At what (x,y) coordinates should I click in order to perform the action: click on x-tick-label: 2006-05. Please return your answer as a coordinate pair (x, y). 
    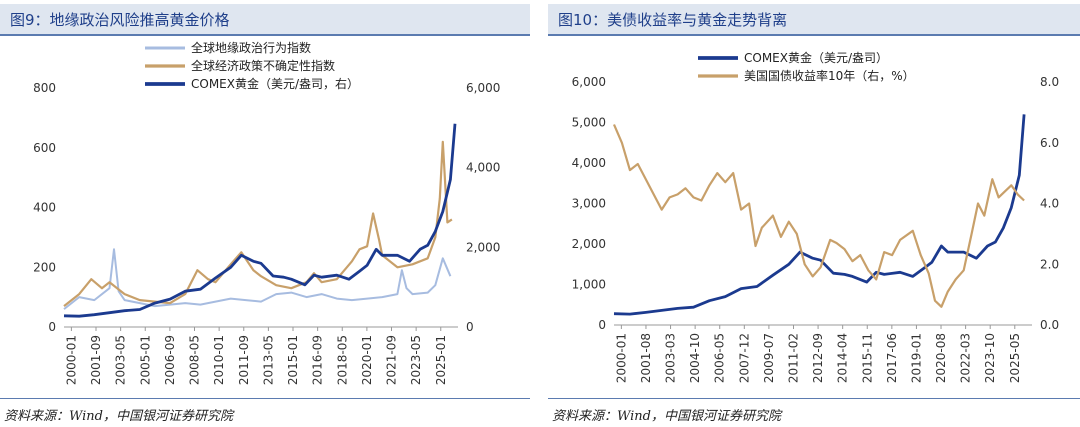
    Looking at the image, I should click on (720, 358).